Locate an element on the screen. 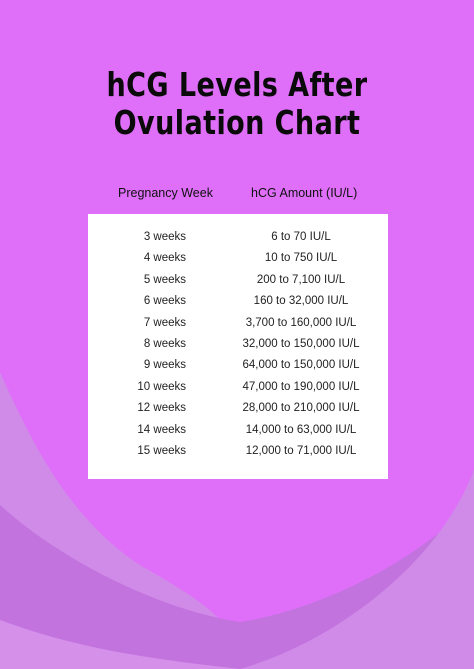 This screenshot has height=669, width=474. amount-cell: 10 to 750 IU/L is located at coordinates (301, 258).